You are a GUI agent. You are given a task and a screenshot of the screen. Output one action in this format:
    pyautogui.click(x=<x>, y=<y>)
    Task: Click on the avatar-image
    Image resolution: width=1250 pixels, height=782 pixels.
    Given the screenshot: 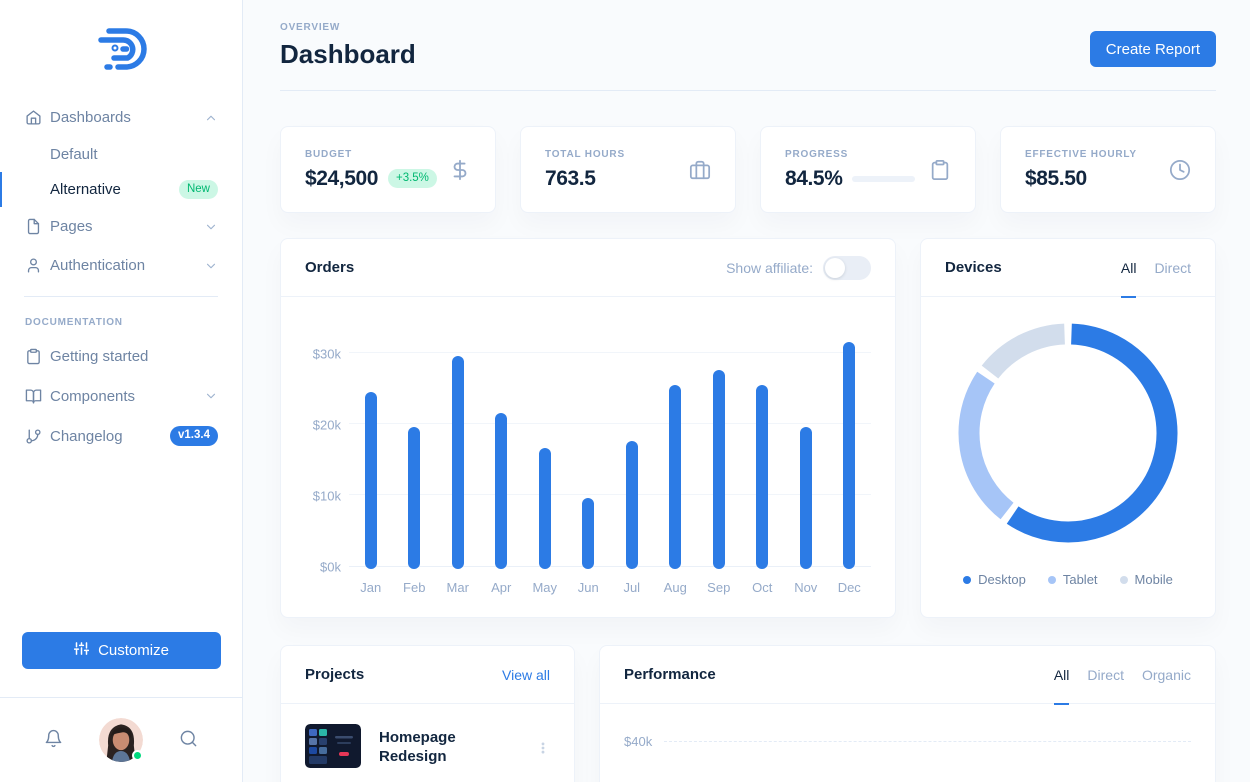 What is the action you would take?
    pyautogui.click(x=121, y=740)
    